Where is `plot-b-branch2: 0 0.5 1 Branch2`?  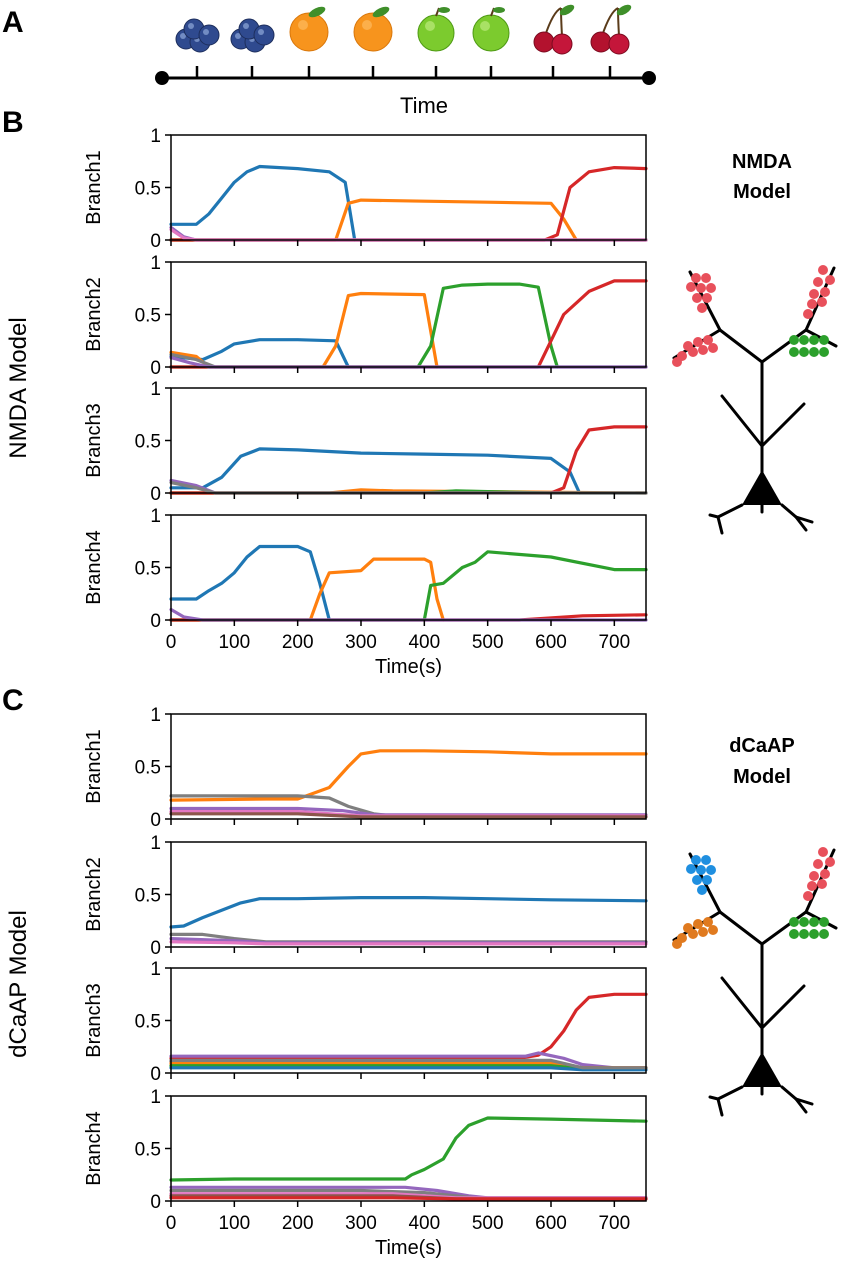
plot-b-branch2: 0 0.5 1 Branch2 is located at coordinates (365, 316).